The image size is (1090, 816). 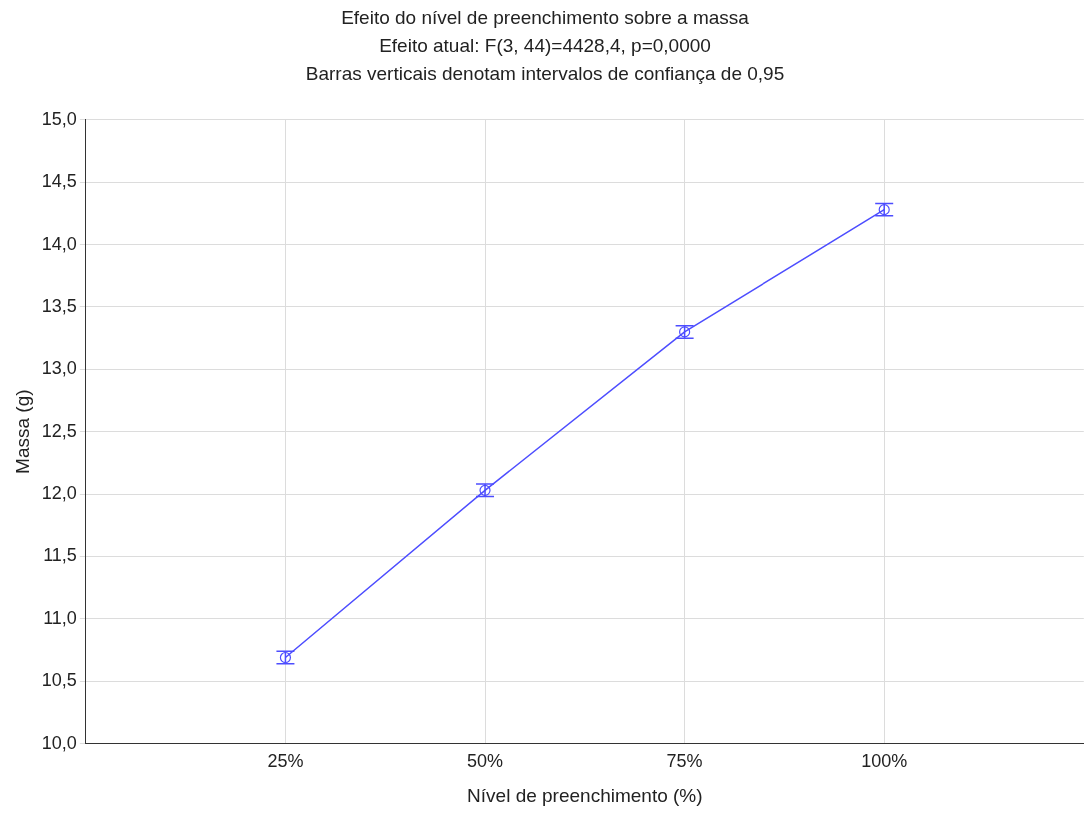 I want to click on x-tick-label: 75%, so click(x=684, y=761).